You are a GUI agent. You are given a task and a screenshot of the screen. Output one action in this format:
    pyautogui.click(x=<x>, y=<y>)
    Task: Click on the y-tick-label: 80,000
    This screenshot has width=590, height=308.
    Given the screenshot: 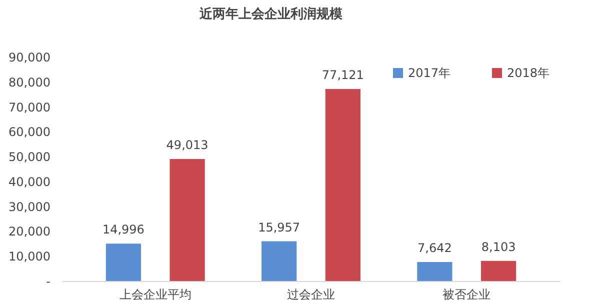 What is the action you would take?
    pyautogui.click(x=29, y=82)
    